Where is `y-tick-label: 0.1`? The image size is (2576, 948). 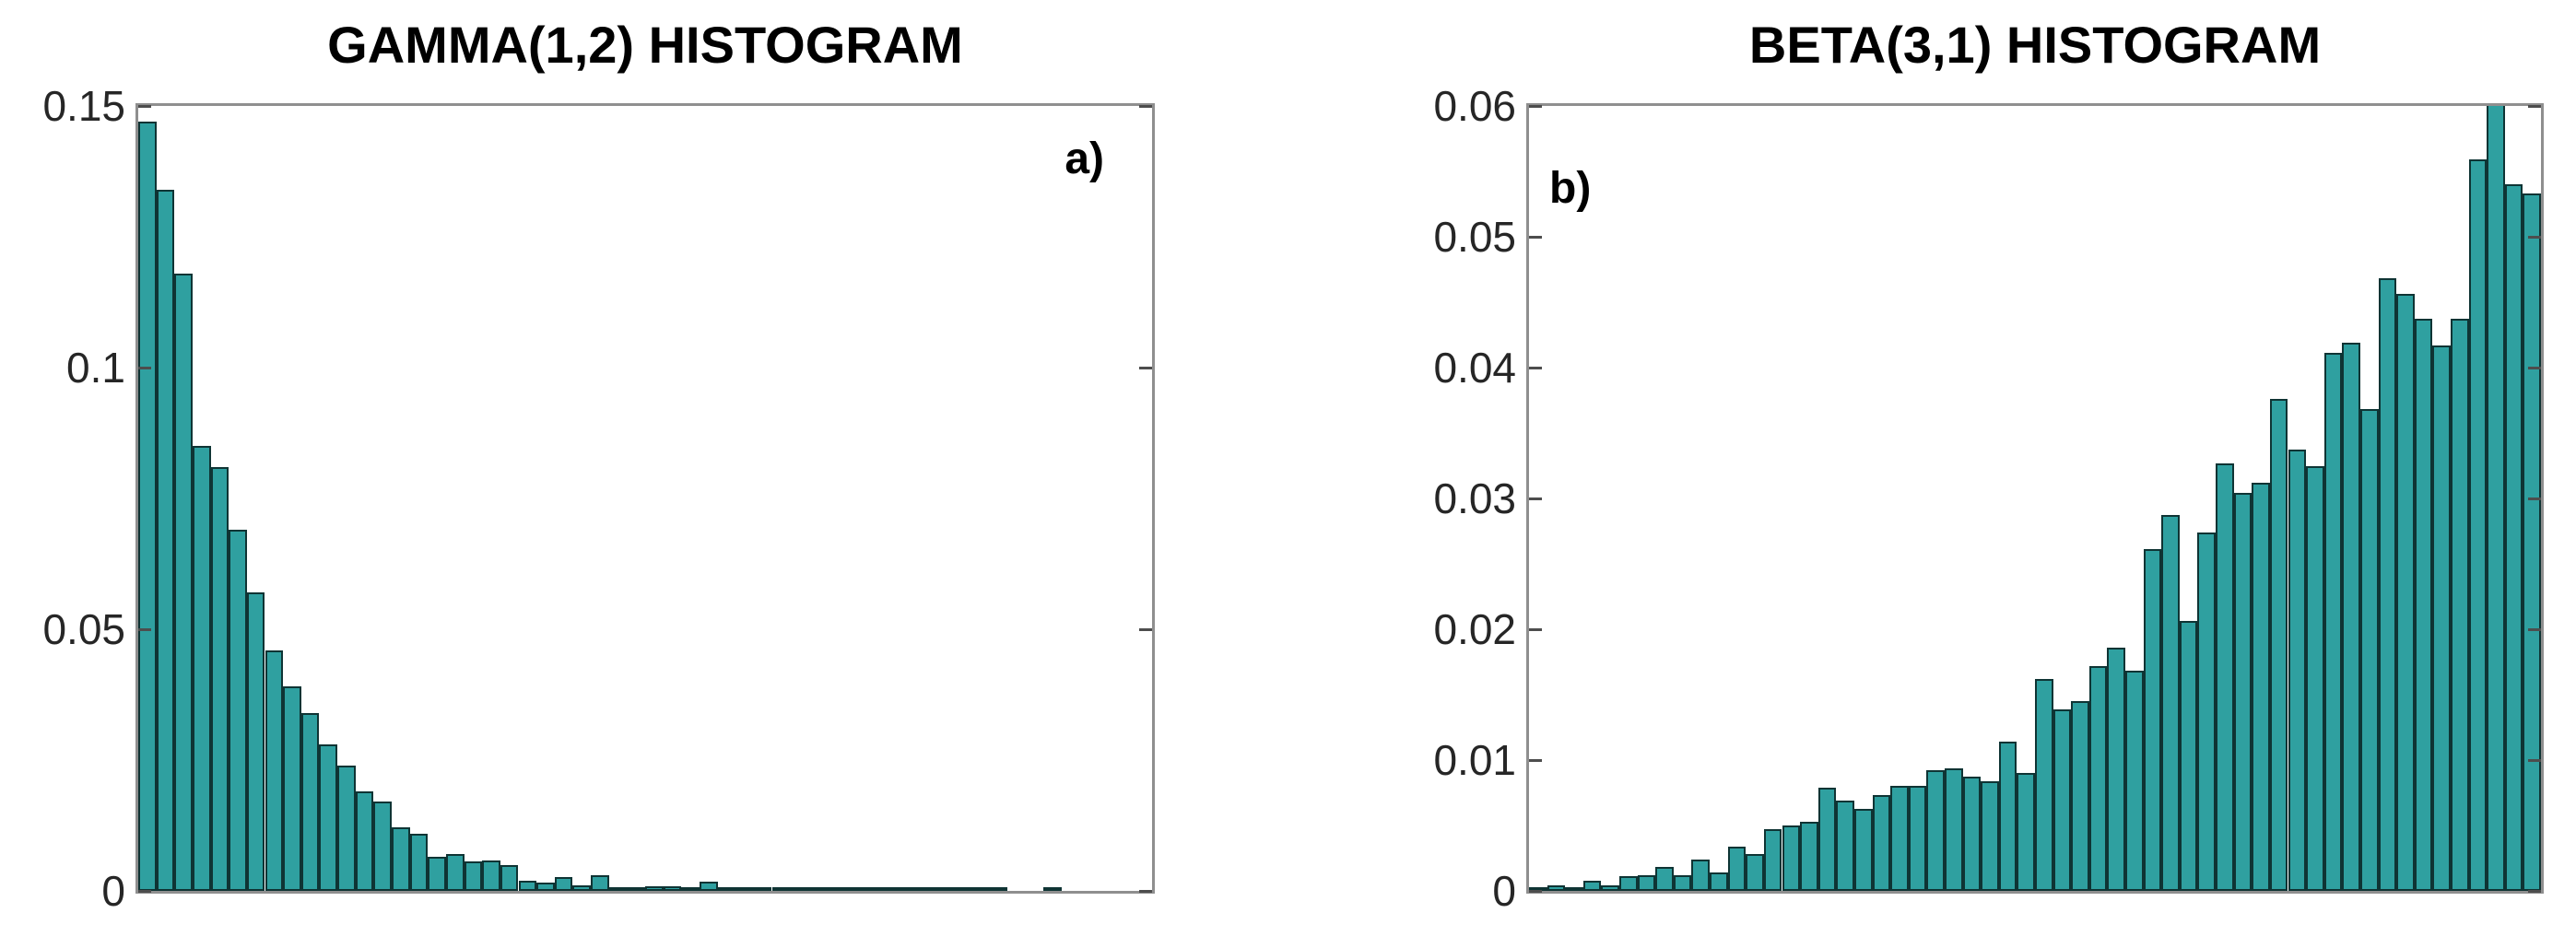
y-tick-label: 0.1 is located at coordinates (95, 368).